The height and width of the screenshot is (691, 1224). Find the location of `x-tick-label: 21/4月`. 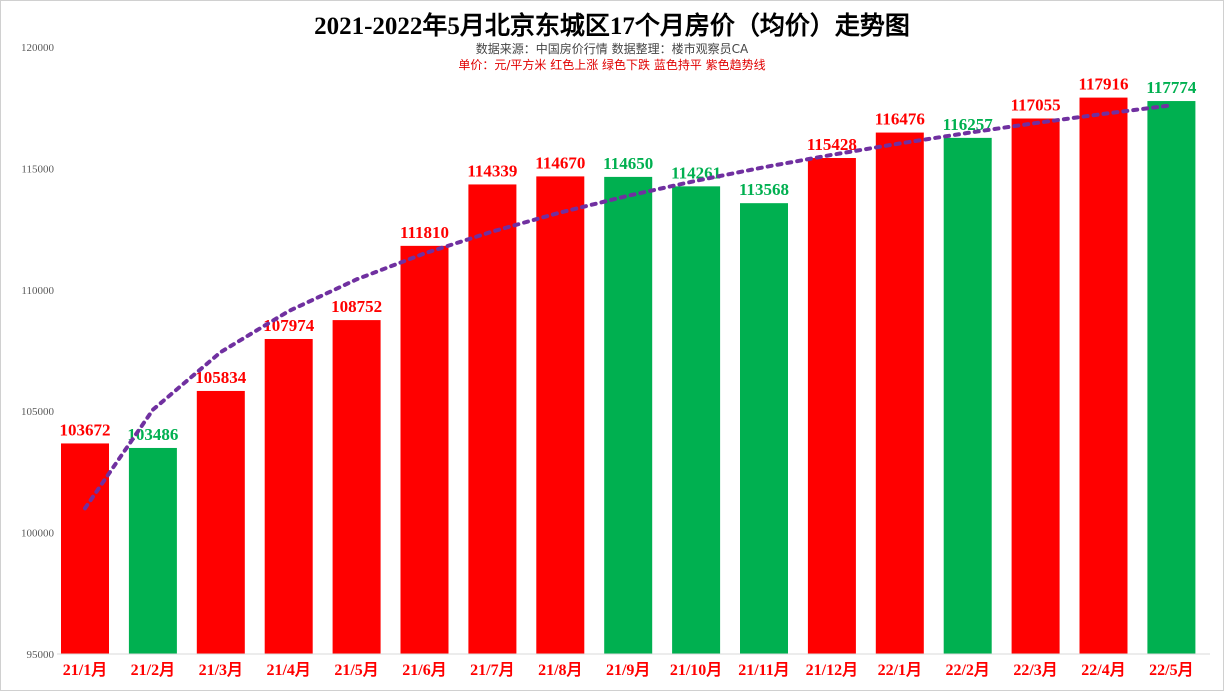

x-tick-label: 21/4月 is located at coordinates (288, 670).